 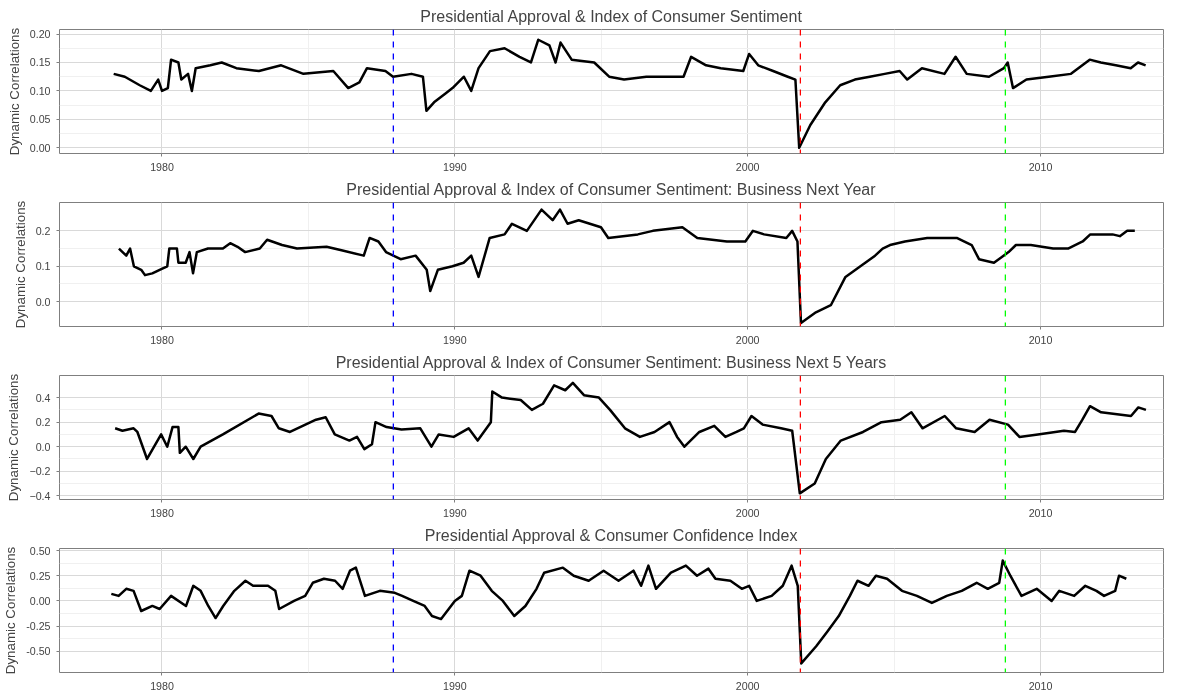 What do you see at coordinates (38, 651) in the screenshot?
I see `y-tick-label: -0.50` at bounding box center [38, 651].